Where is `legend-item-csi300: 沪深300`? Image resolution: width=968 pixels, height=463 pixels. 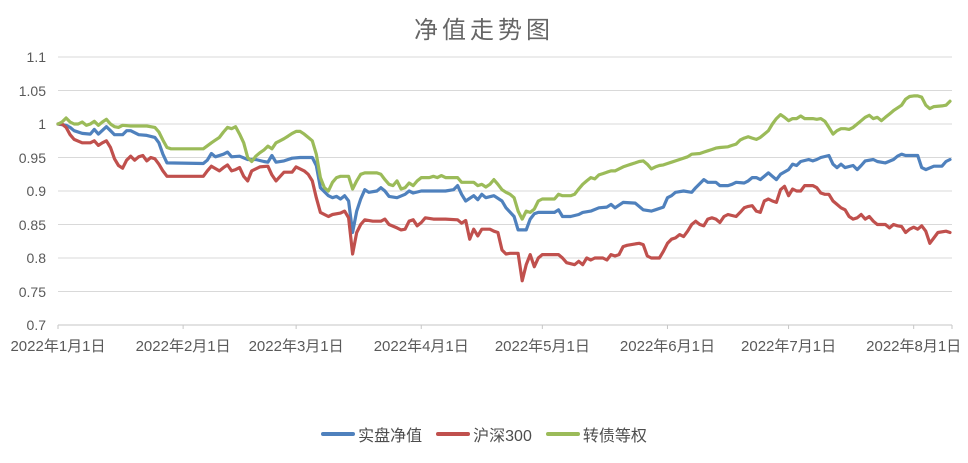 legend-item-csi300: 沪深300 is located at coordinates (484, 434).